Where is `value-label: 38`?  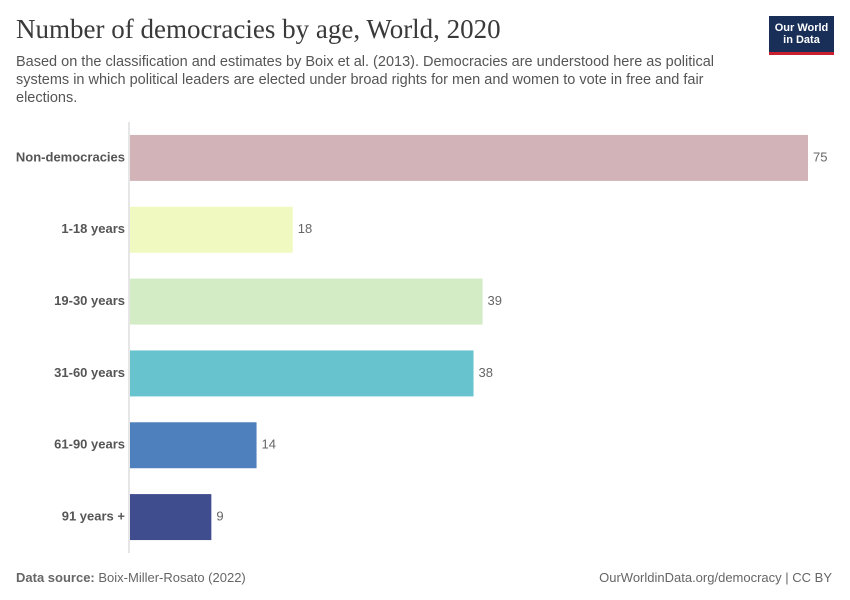
value-label: 38 is located at coordinates (486, 372).